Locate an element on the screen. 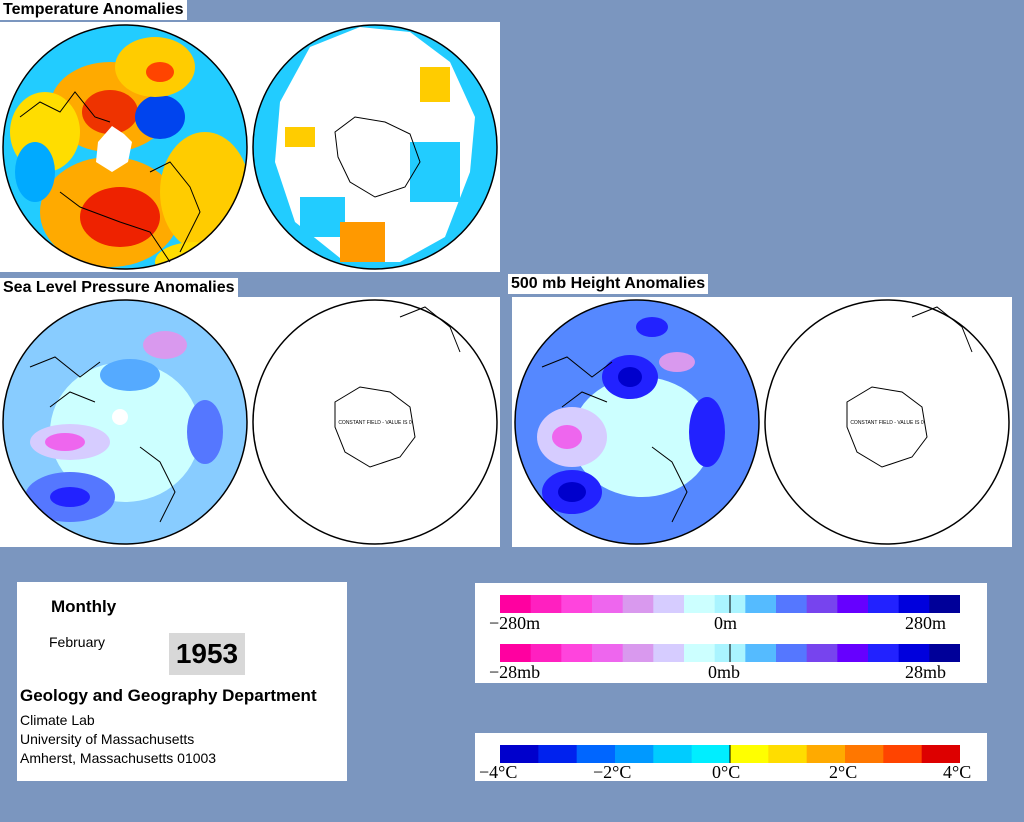 This screenshot has width=1024, height=822. temperature-nh-map is located at coordinates (125, 147).